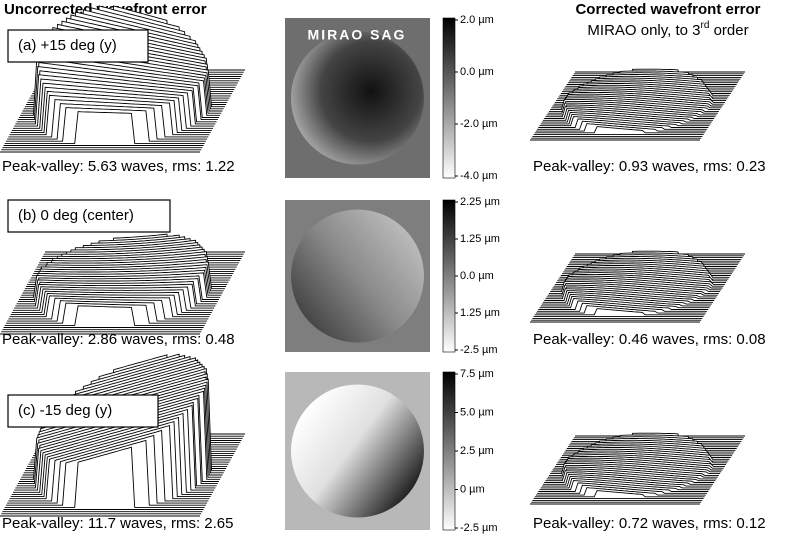  What do you see at coordinates (357, 451) in the screenshot?
I see `wavefront-map` at bounding box center [357, 451].